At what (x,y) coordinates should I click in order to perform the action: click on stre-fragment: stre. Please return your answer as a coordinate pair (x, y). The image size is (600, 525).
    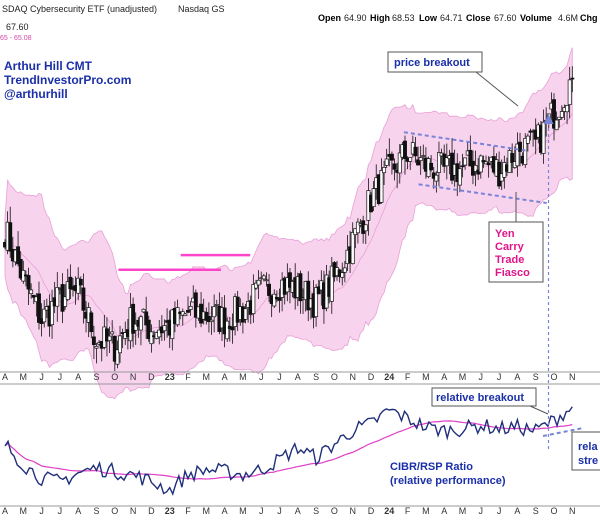
    Looking at the image, I should click on (588, 461).